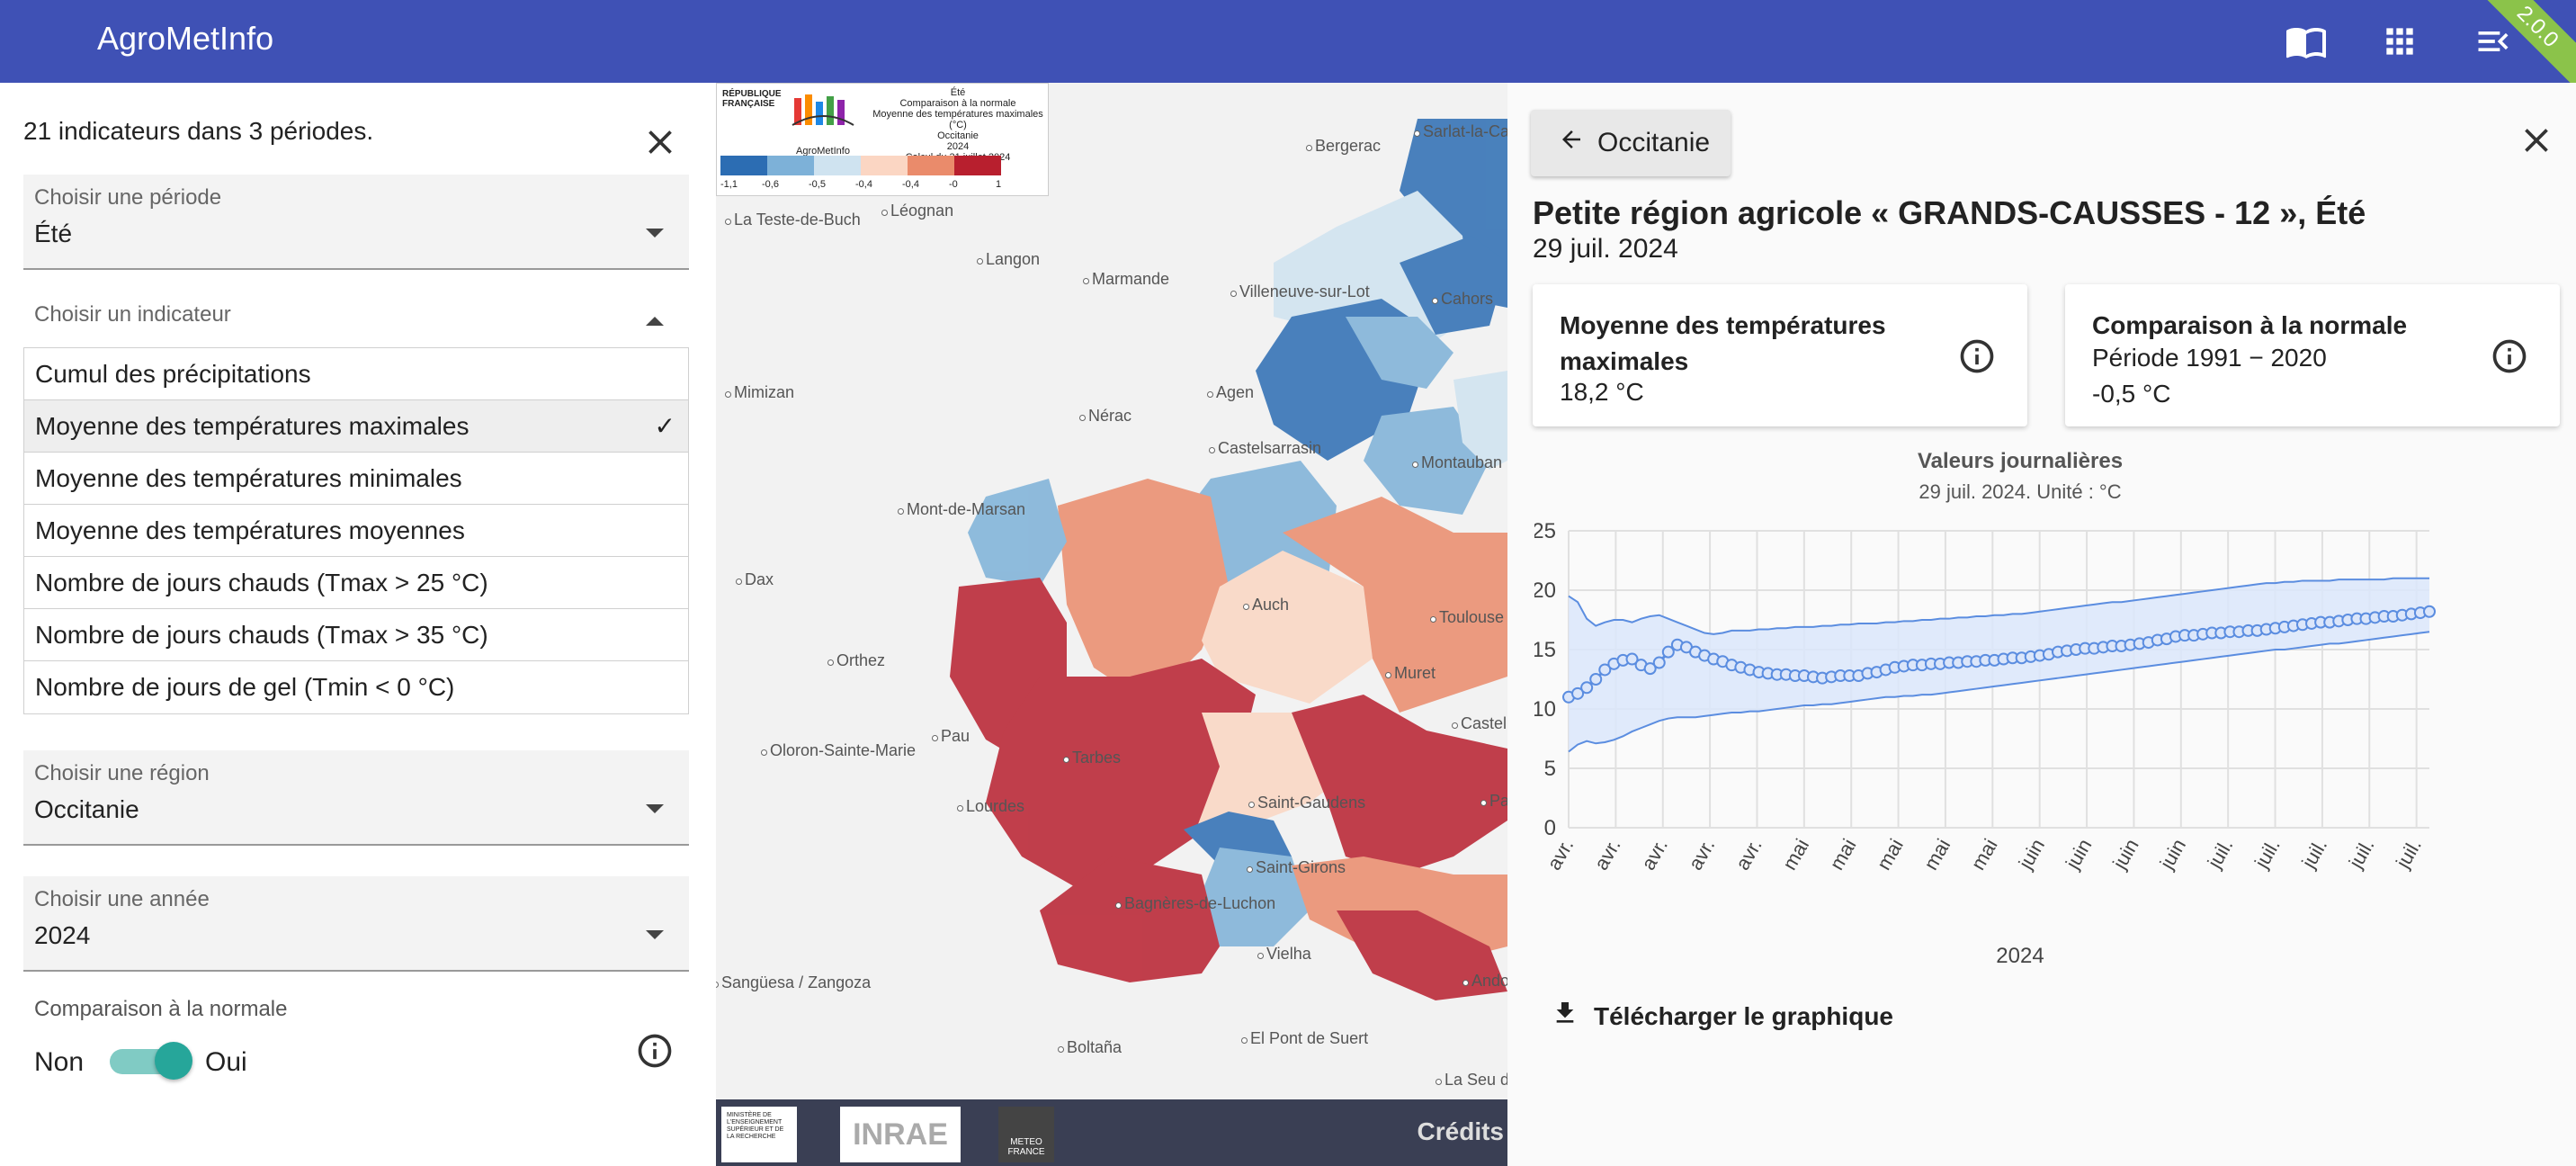 This screenshot has height=1166, width=2576. I want to click on place-name: Boltaña, so click(1095, 1047).